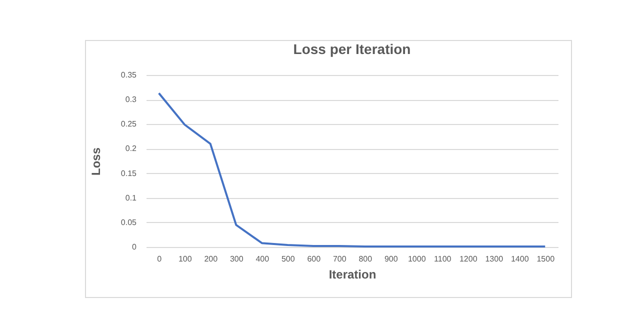 Image resolution: width=635 pixels, height=324 pixels. I want to click on y-tick-label: 0.15, so click(129, 173).